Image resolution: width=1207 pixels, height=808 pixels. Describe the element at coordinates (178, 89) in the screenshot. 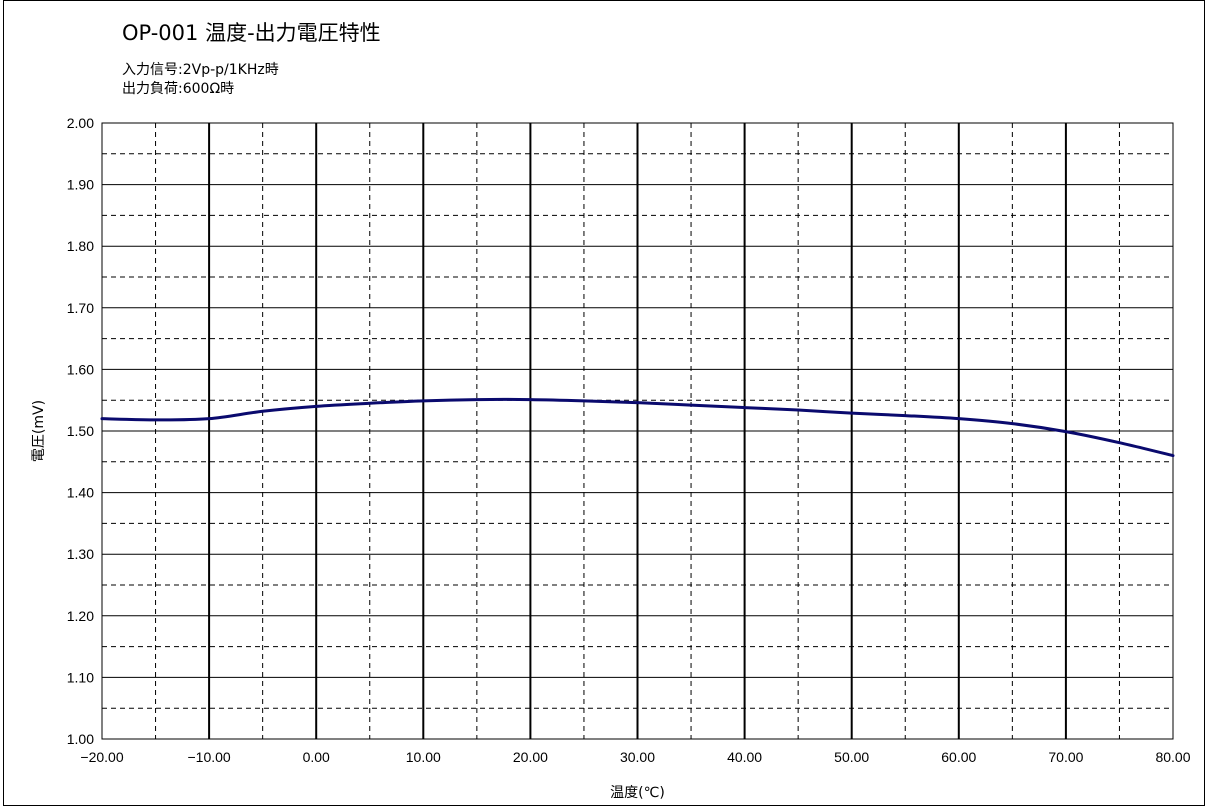

I see `condition-output-load: 出力負荷:600Ω時` at that location.